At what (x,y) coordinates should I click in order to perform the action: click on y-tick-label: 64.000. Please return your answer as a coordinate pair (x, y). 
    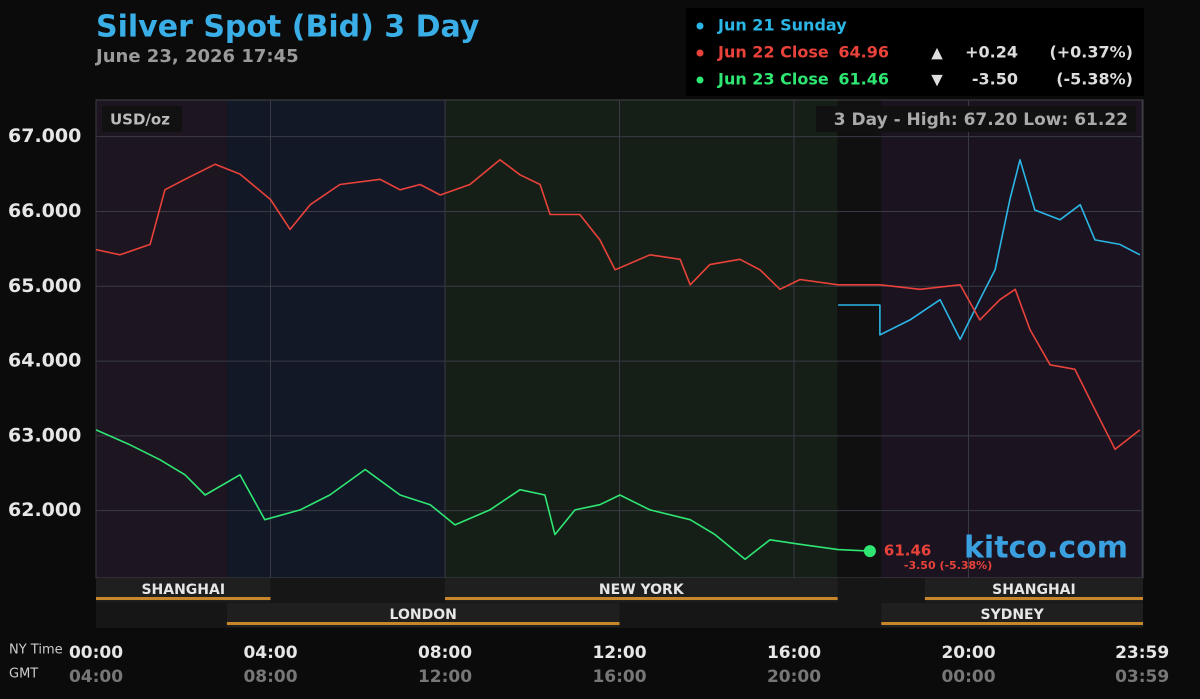
    Looking at the image, I should click on (44, 361).